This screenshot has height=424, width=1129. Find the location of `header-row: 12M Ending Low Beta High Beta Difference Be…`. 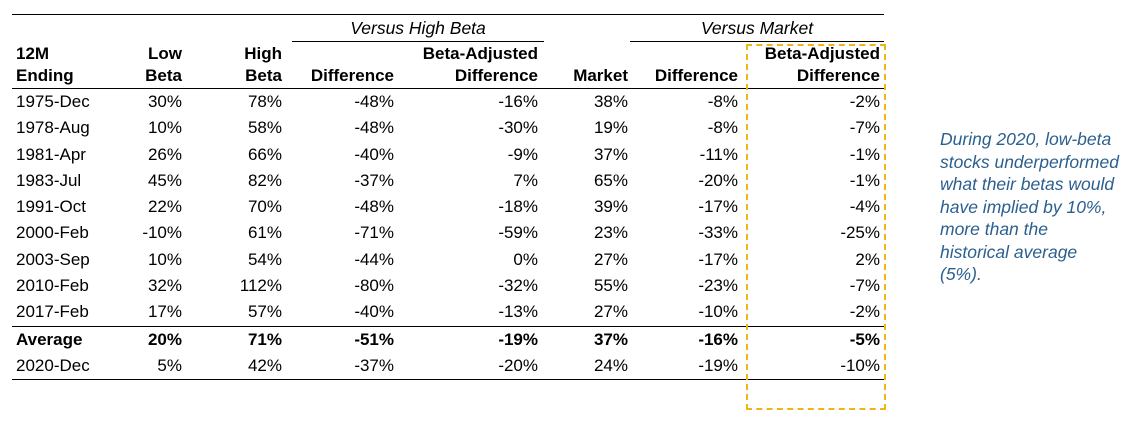

header-row: 12M Ending Low Beta High Beta Difference Be… is located at coordinates (448, 66).